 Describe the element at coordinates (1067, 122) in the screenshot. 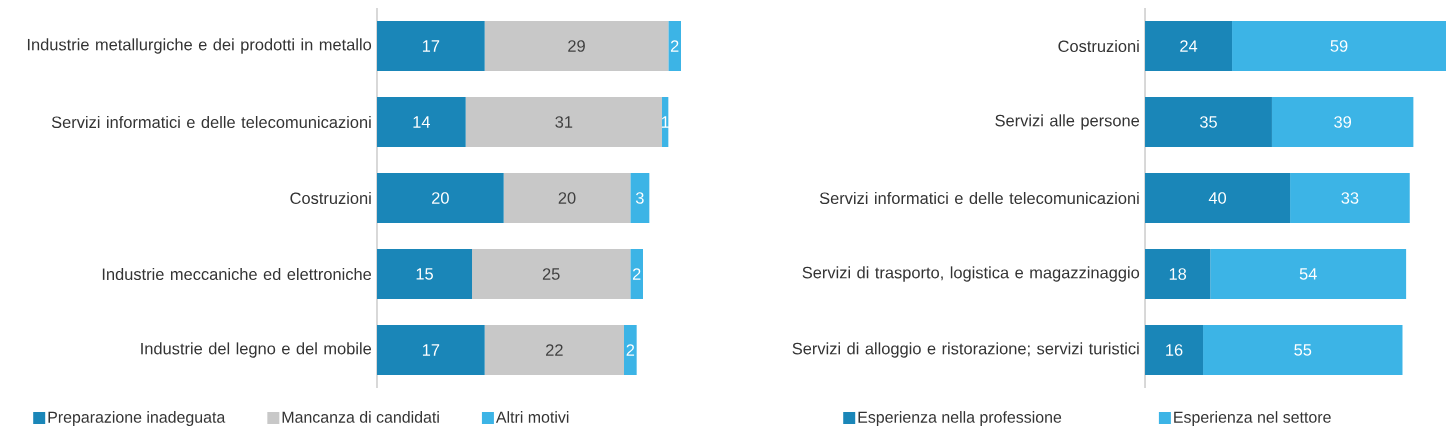

I see `y-tick-label: Servizi alle persone` at that location.